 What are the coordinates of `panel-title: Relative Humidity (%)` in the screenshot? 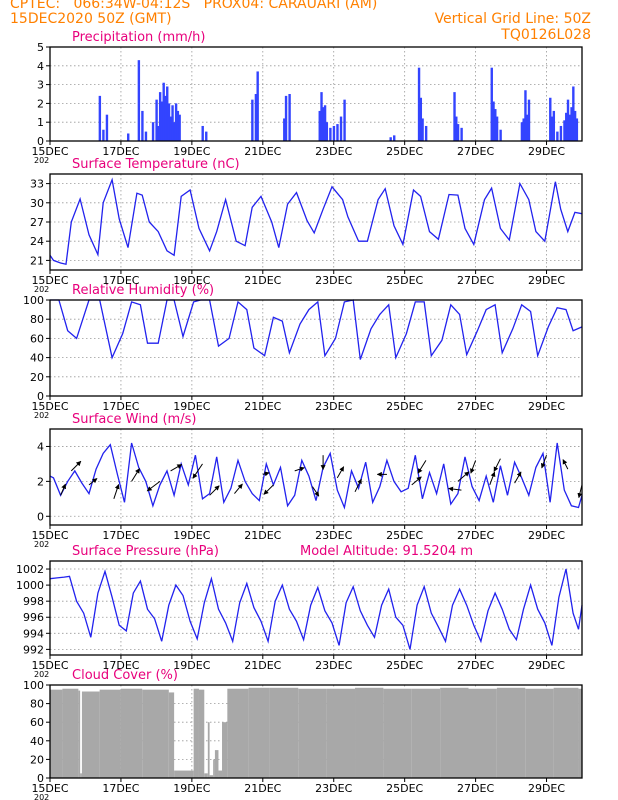 It's located at (143, 290).